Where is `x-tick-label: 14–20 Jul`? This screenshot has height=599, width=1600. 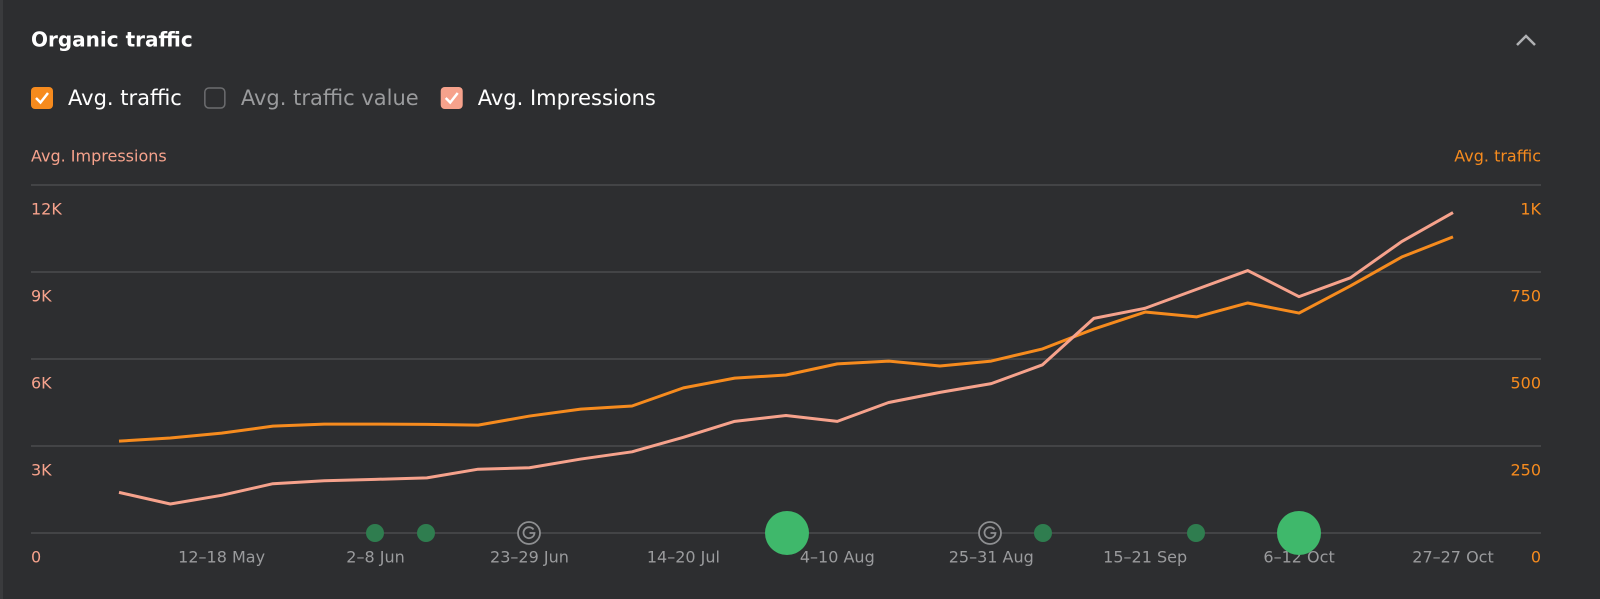 x-tick-label: 14–20 Jul is located at coordinates (683, 557).